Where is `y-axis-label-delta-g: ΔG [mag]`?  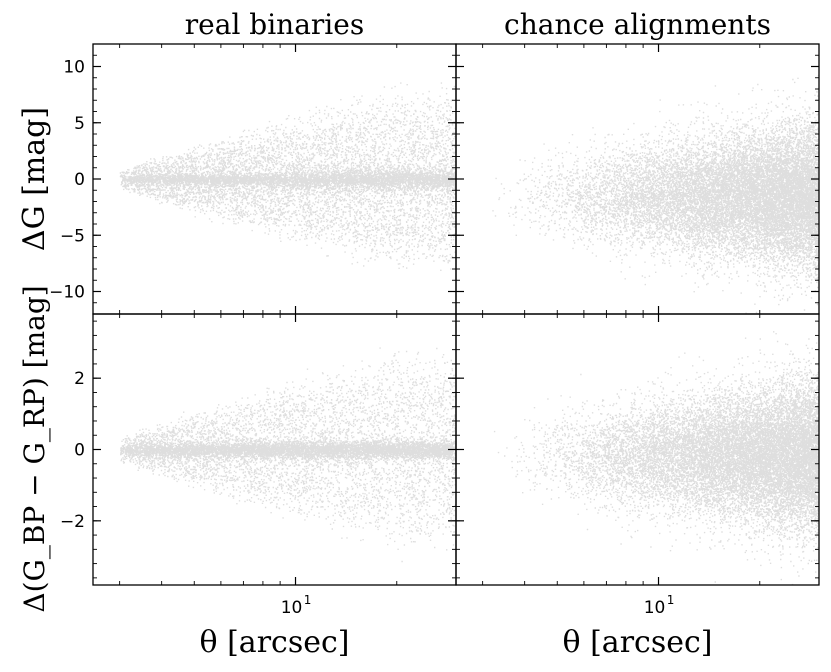
y-axis-label-delta-g: ΔG [mag] is located at coordinates (34, 179).